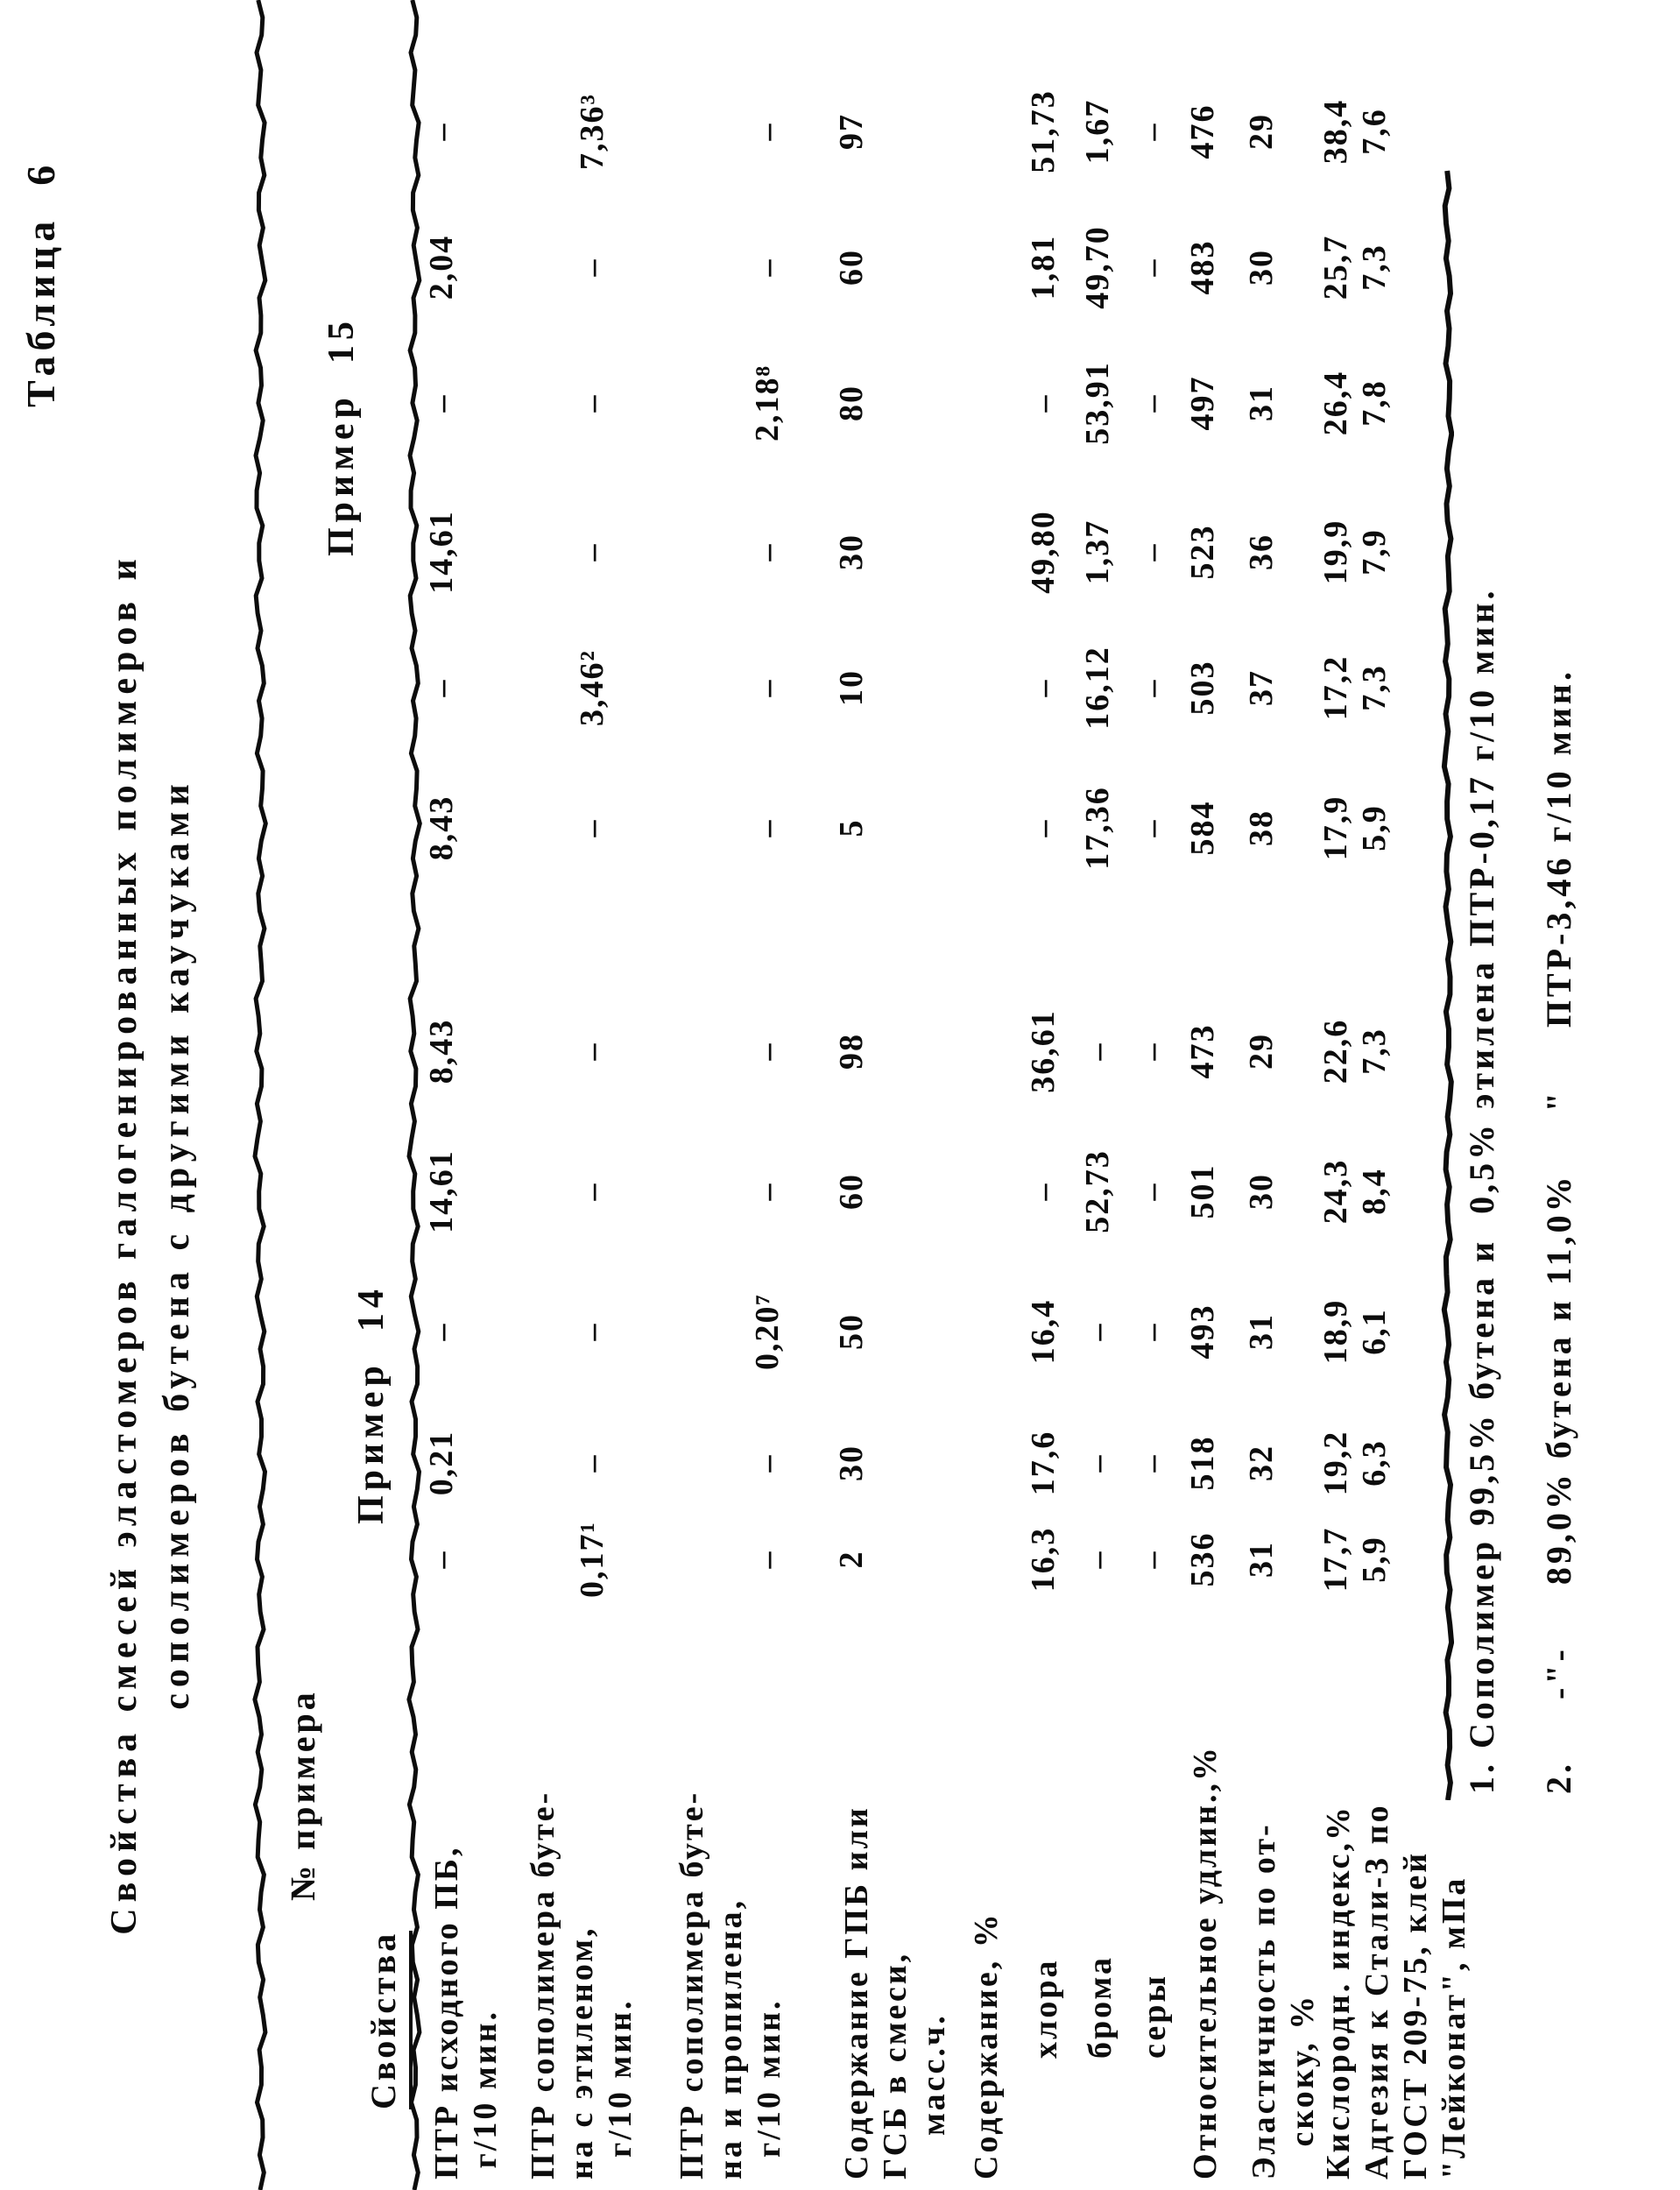 The image size is (1680, 2190). I want to click on corner-label-nomer-primera: № примера, so click(302, 1795).